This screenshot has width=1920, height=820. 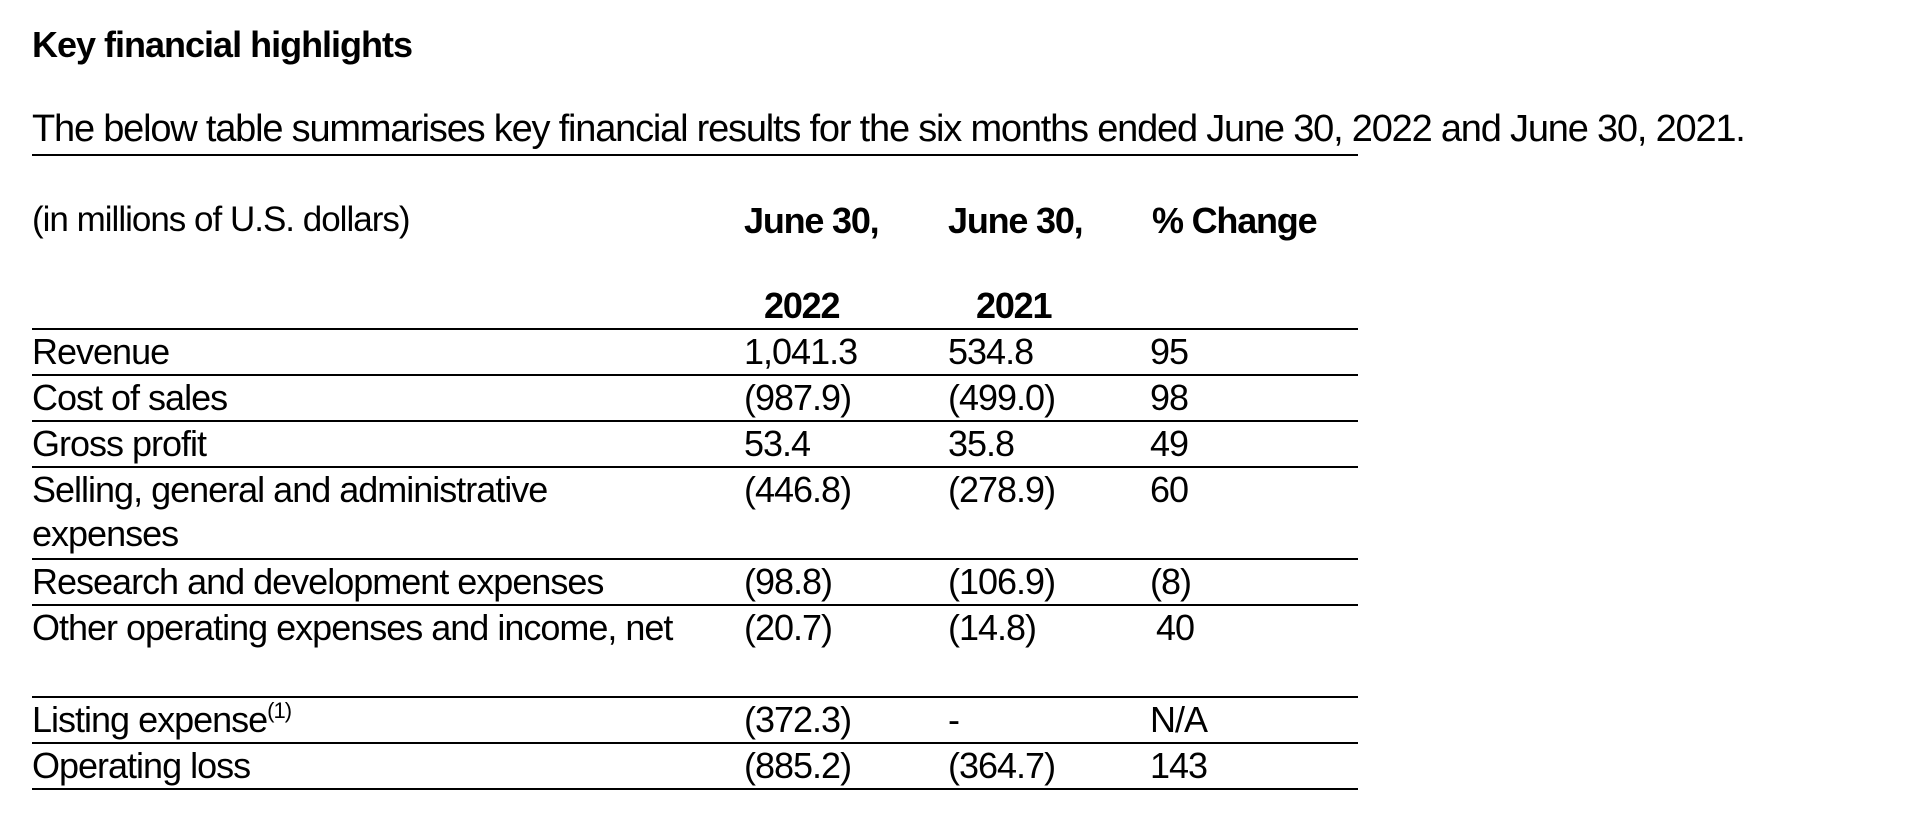 I want to click on row-label: Operating loss, so click(x=141, y=765).